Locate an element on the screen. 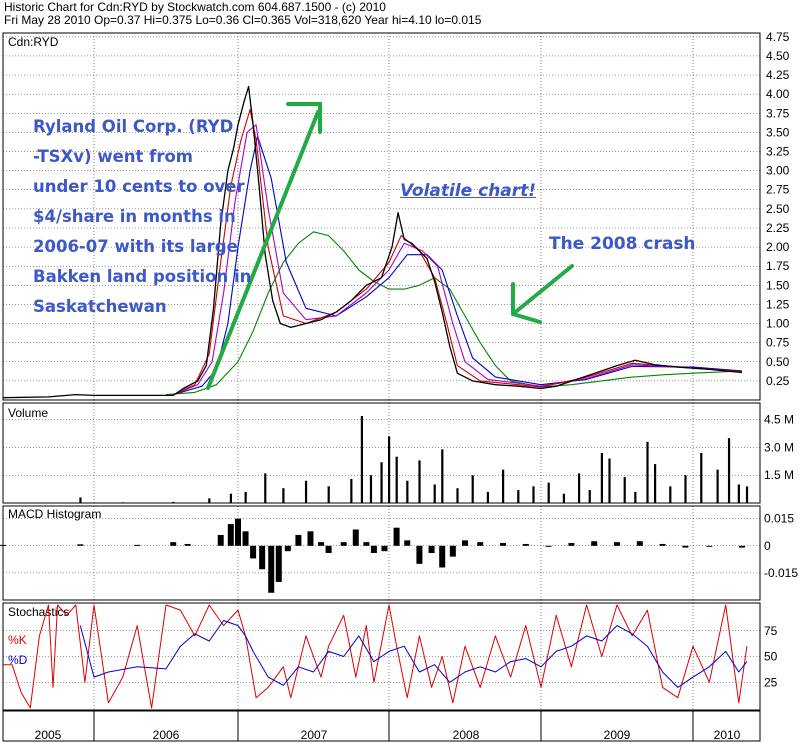 The image size is (800, 743). upward-arrow is located at coordinates (264, 246).